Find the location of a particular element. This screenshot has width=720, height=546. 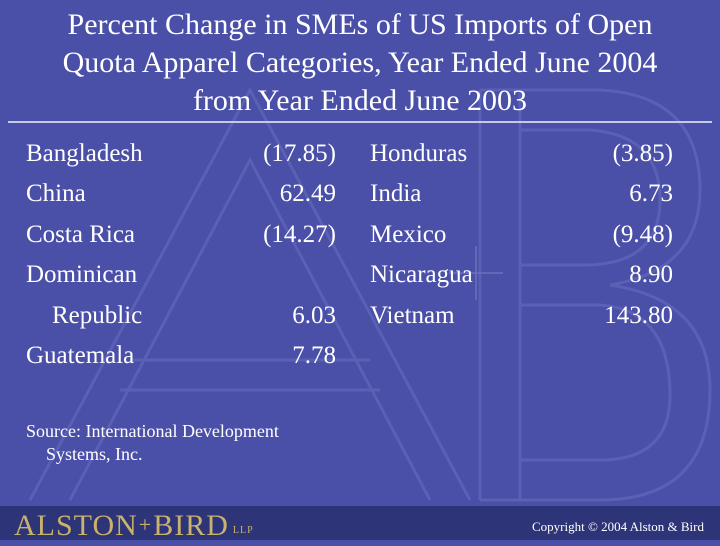

country-label: Nicaragua is located at coordinates (421, 275).